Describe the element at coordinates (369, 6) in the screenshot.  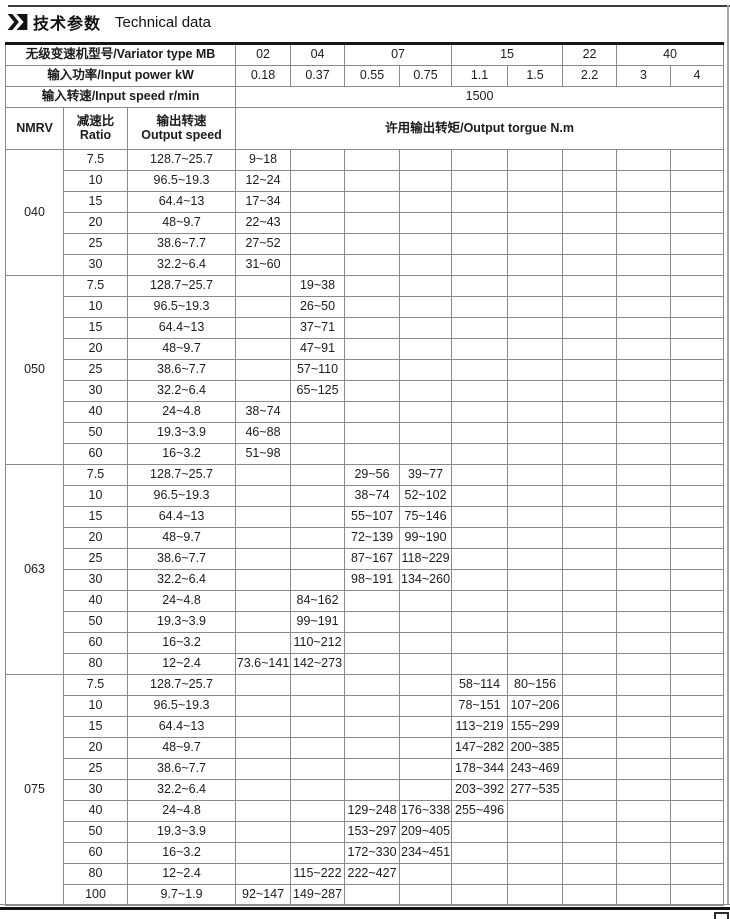
I see `page-top-rule` at that location.